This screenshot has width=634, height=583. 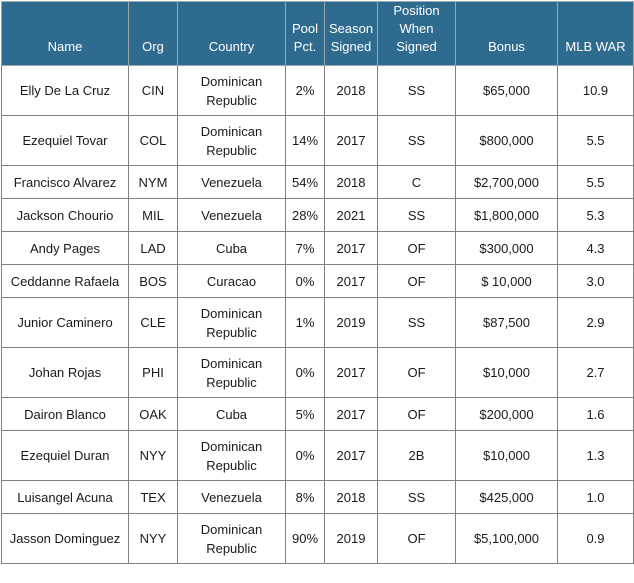 What do you see at coordinates (305, 497) in the screenshot?
I see `cell-pool: 8%` at bounding box center [305, 497].